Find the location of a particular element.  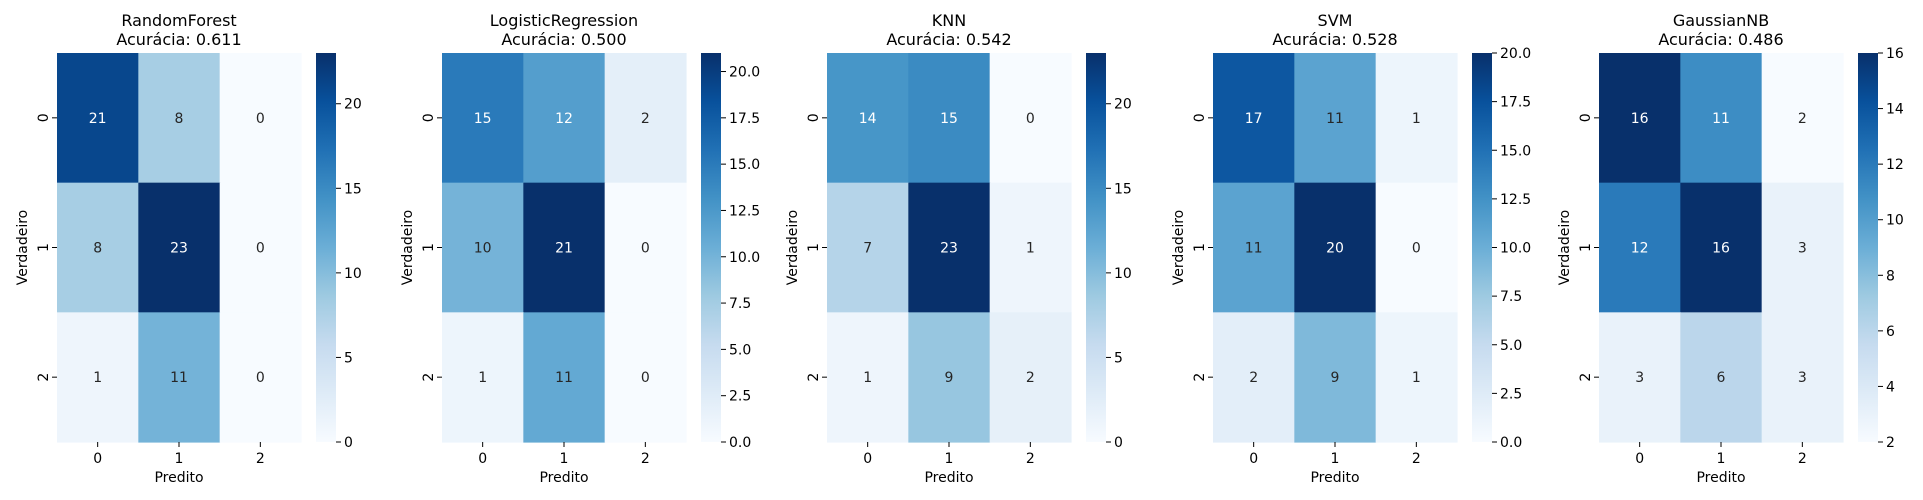

colorbar-tick-label: 5.0 is located at coordinates (1511, 346).